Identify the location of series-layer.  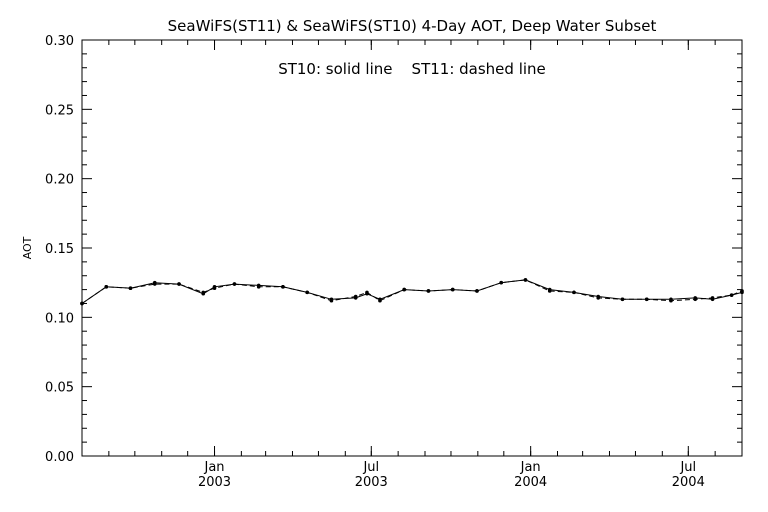
(412, 292).